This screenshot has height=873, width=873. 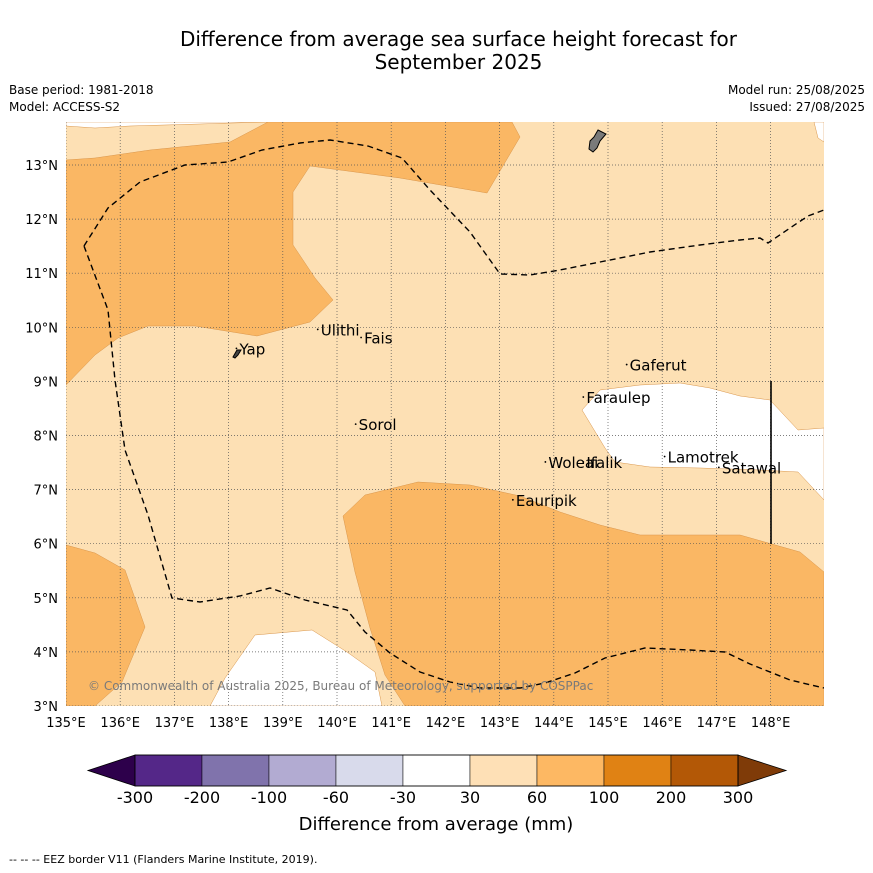 What do you see at coordinates (378, 339) in the screenshot?
I see `place-label: Fais` at bounding box center [378, 339].